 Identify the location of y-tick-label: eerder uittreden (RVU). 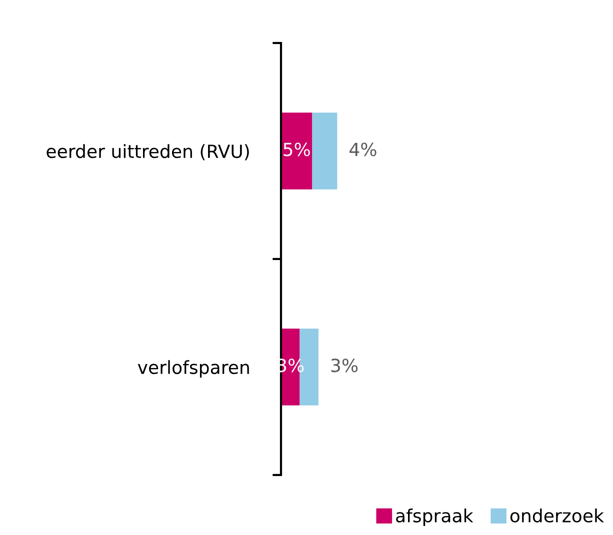
(147, 152).